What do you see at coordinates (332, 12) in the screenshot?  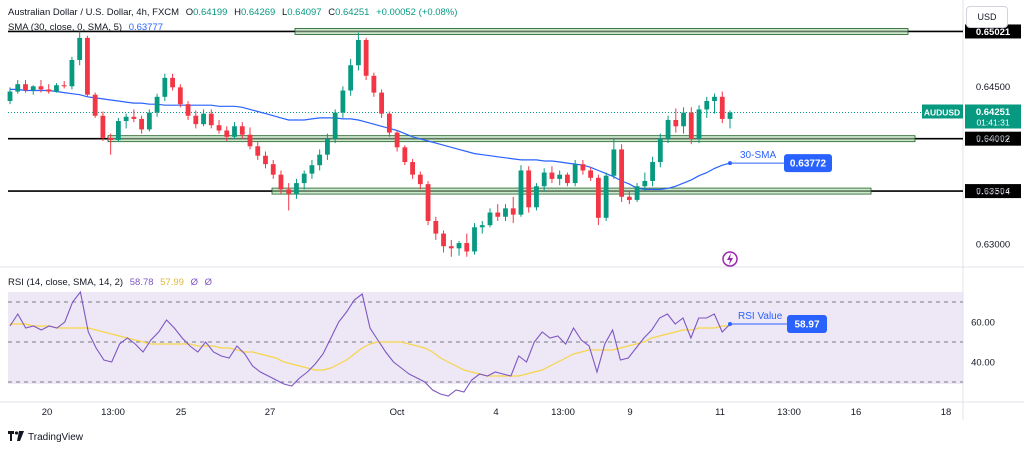 I see `ohlc-close-label: C` at bounding box center [332, 12].